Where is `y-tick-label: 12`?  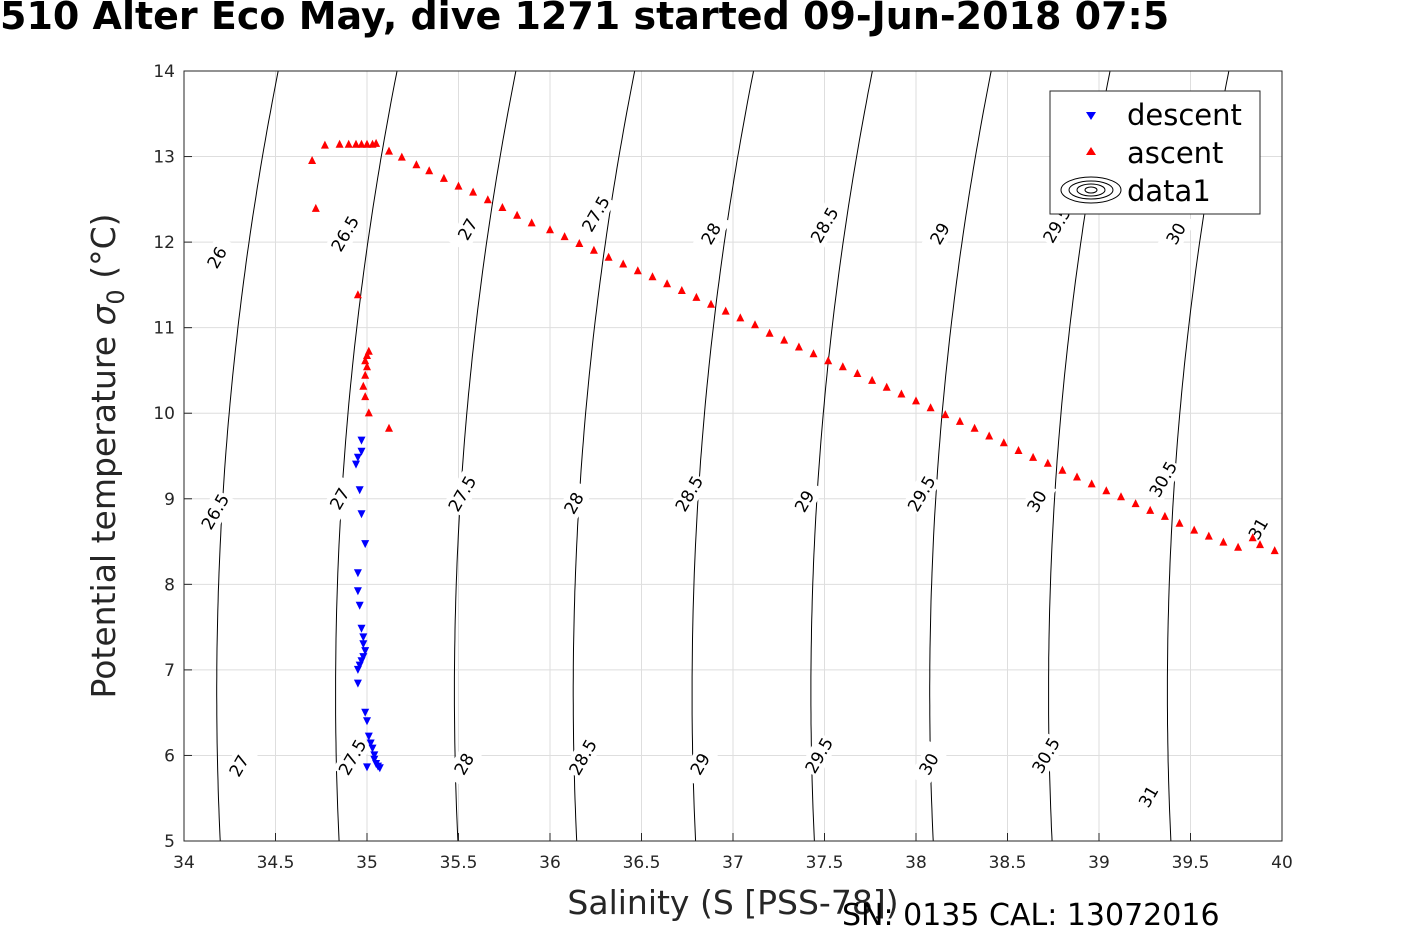 y-tick-label: 12 is located at coordinates (164, 243).